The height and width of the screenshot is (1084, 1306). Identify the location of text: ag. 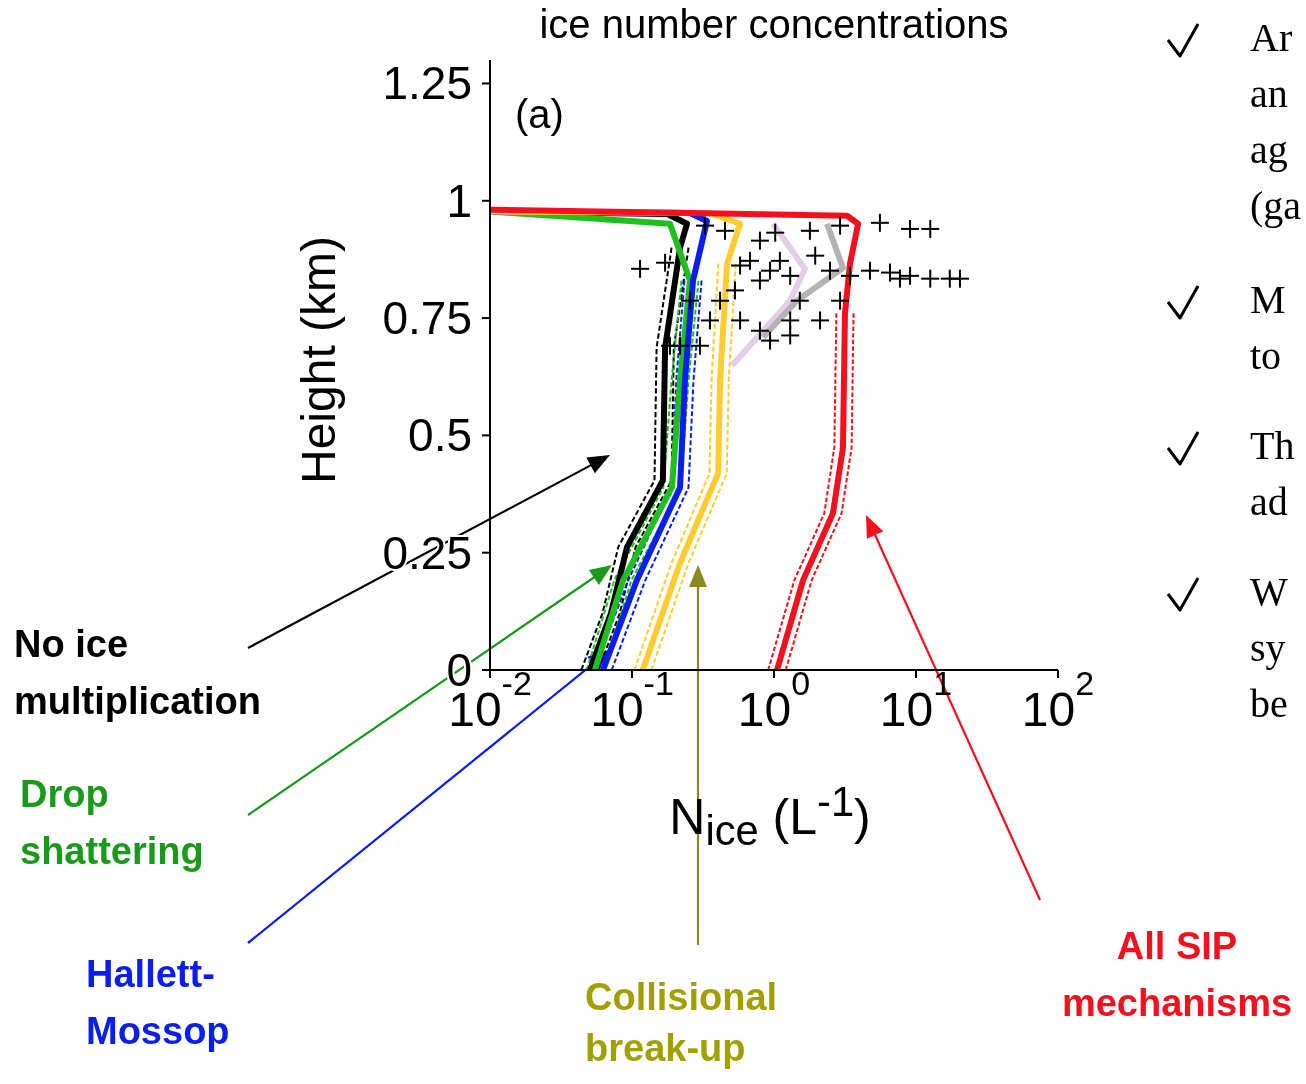
(1269, 149).